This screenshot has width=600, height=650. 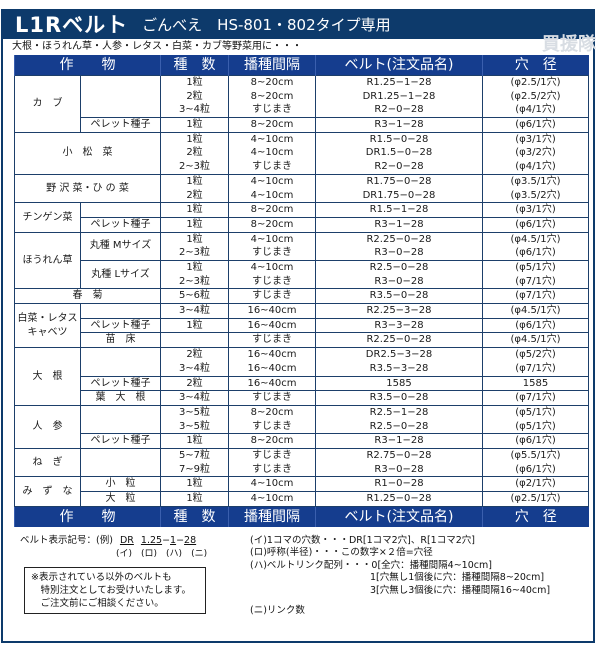 I want to click on crop-variety: 苗 床, so click(x=120, y=340).